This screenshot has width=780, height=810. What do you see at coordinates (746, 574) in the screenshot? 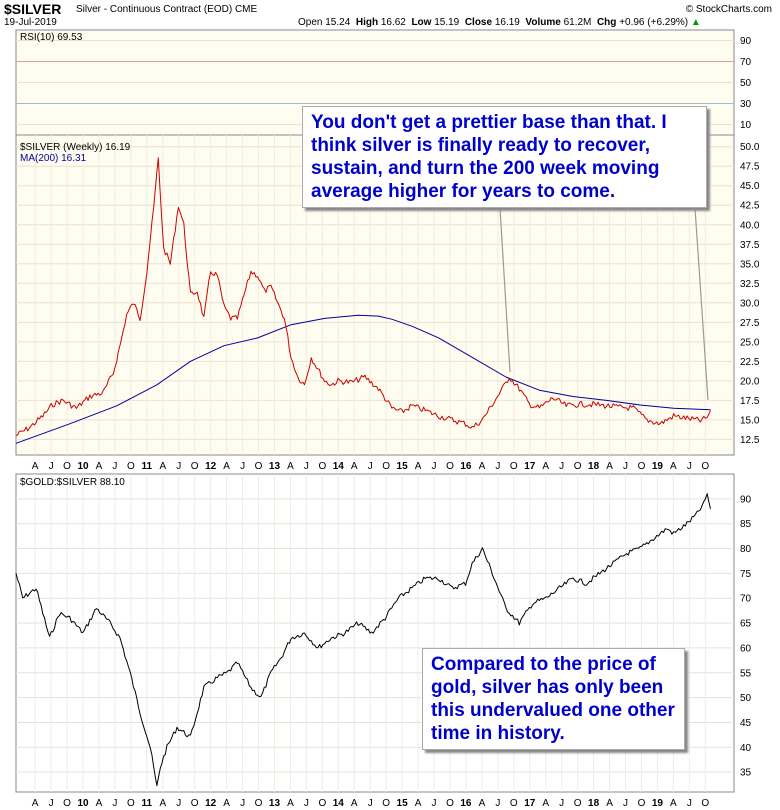
I see `y-tick-label: 75` at bounding box center [746, 574].